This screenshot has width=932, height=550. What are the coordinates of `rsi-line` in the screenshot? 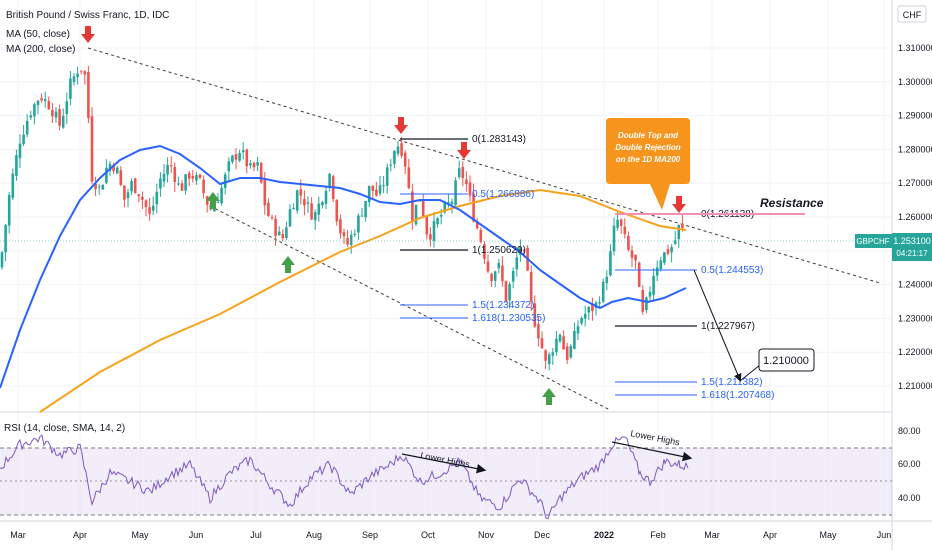 It's located at (344, 477).